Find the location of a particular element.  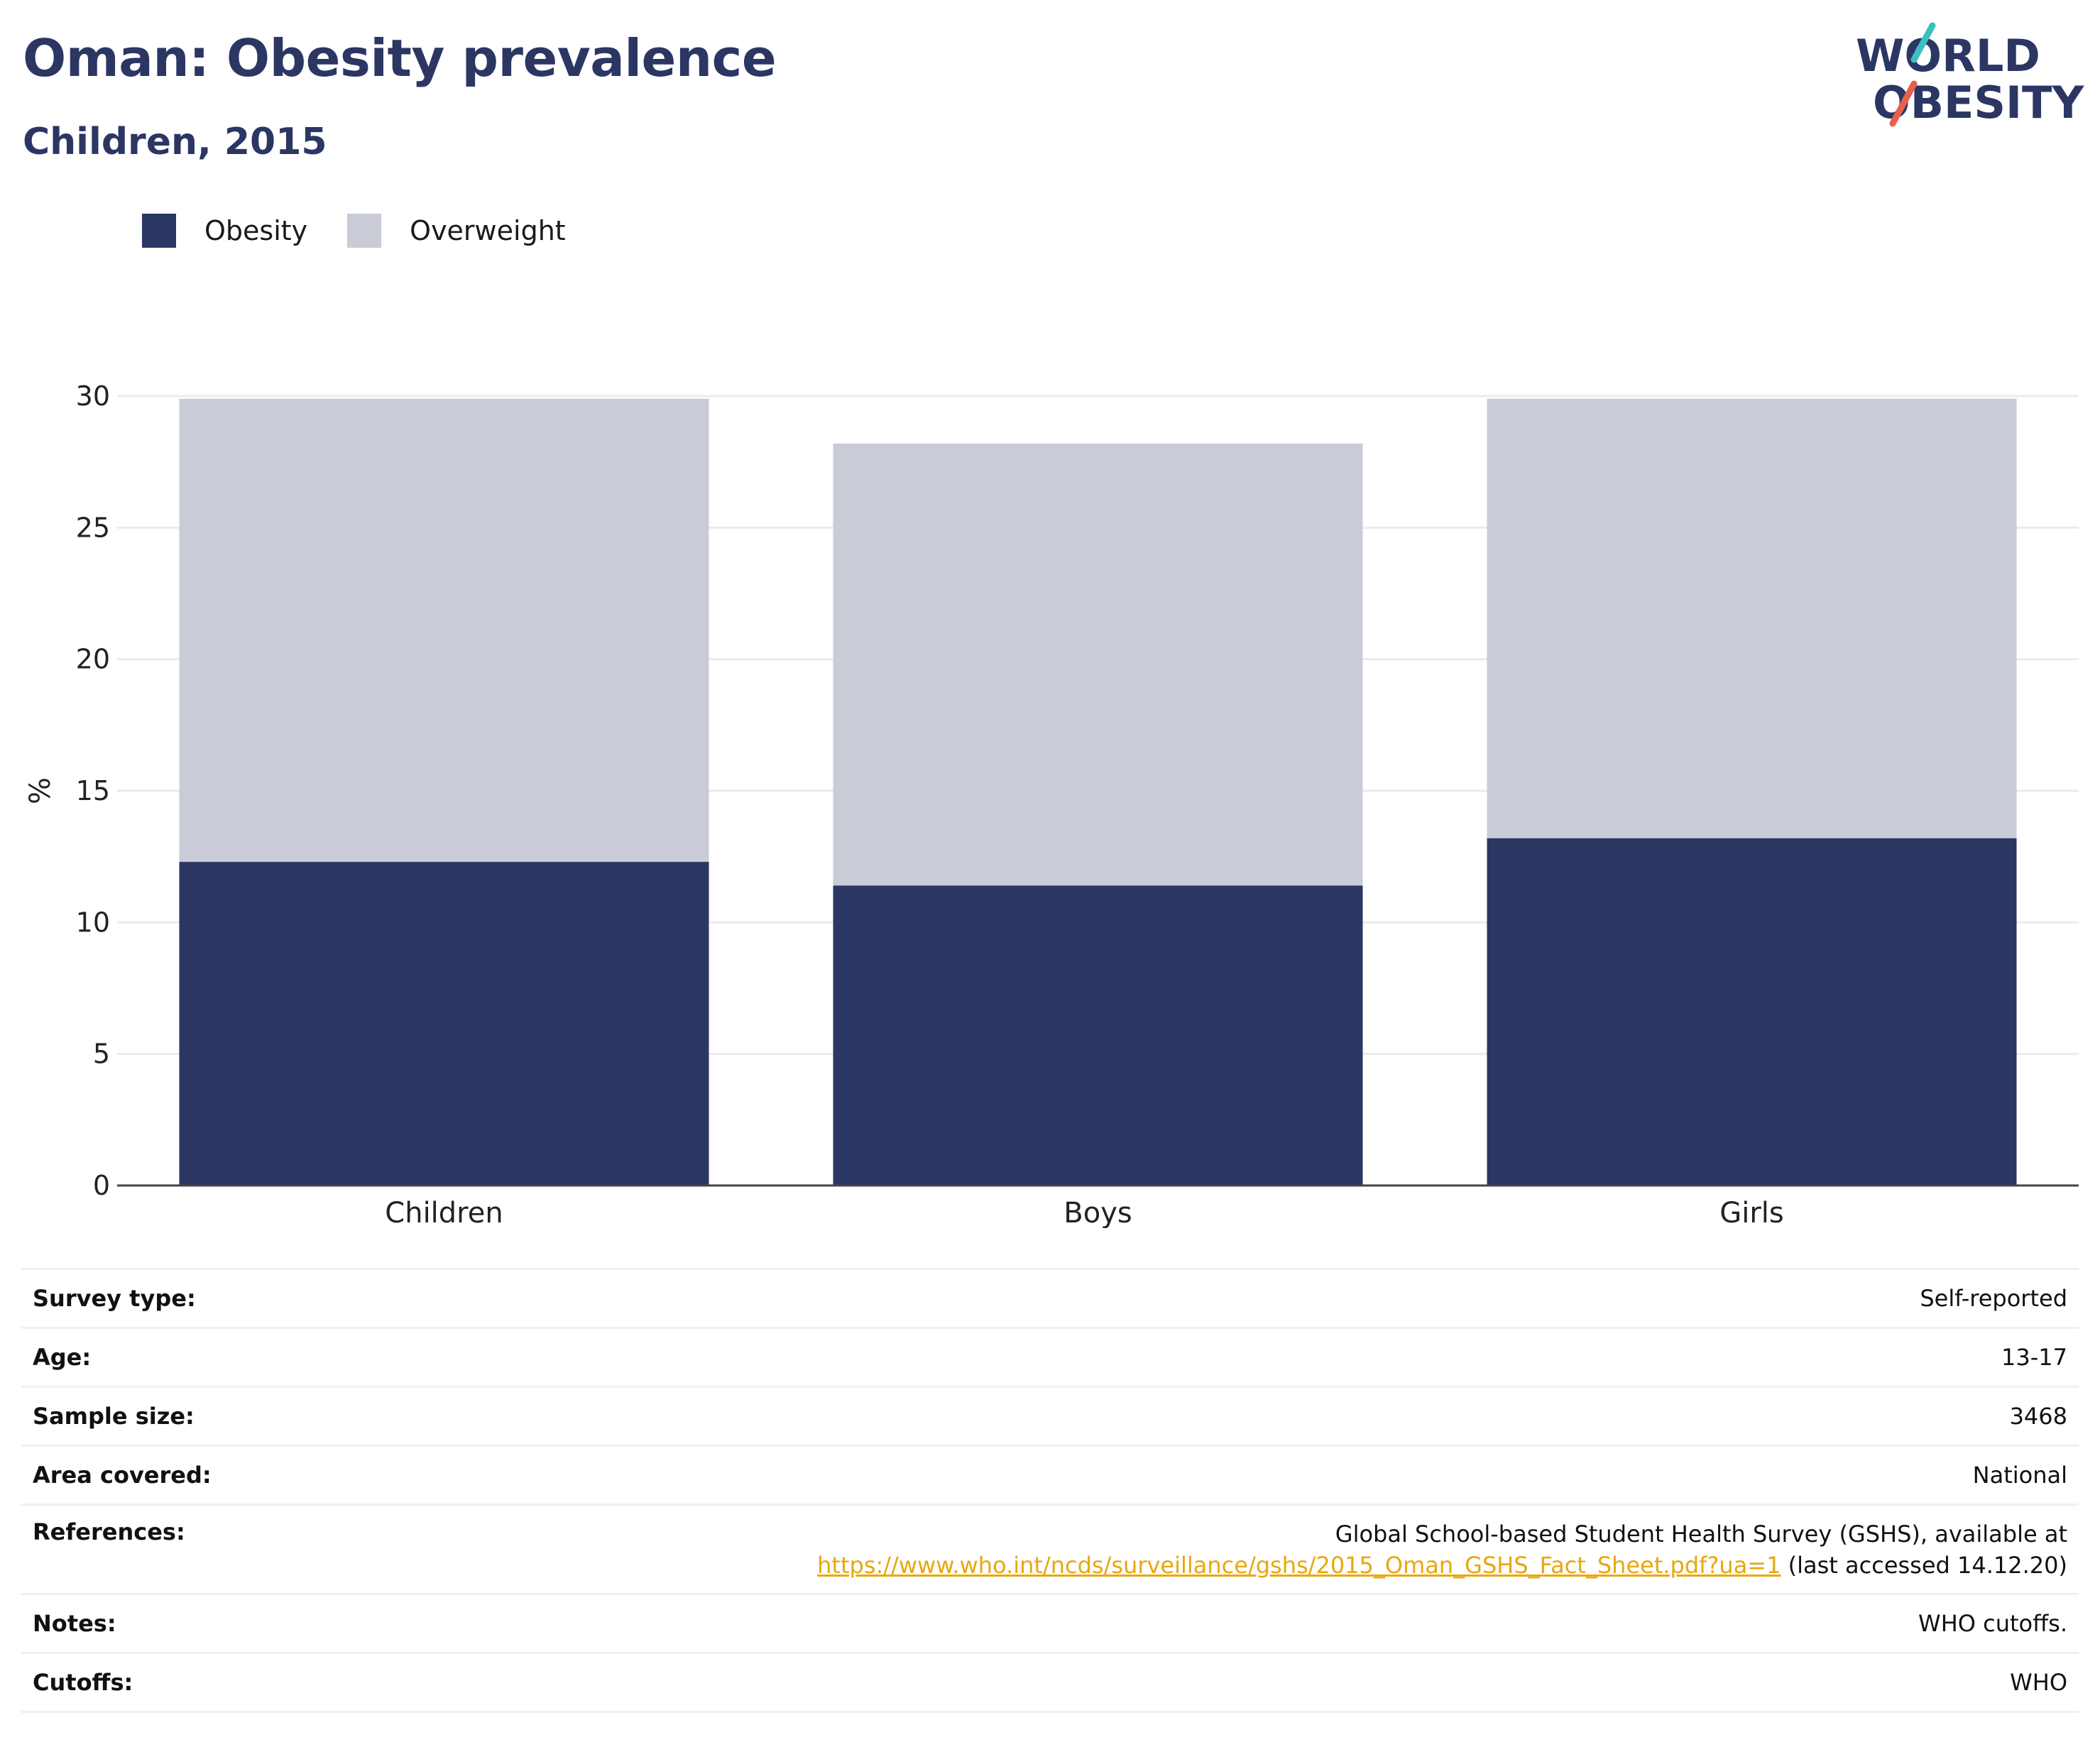

y-tick-label: 25 is located at coordinates (93, 527).